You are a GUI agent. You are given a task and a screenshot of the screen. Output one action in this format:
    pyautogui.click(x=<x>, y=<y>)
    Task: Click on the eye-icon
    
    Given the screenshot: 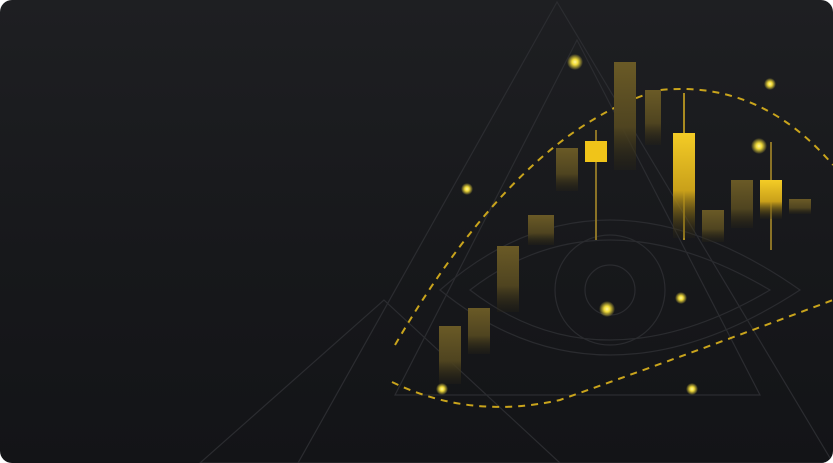 What is the action you would take?
    pyautogui.click(x=620, y=287)
    